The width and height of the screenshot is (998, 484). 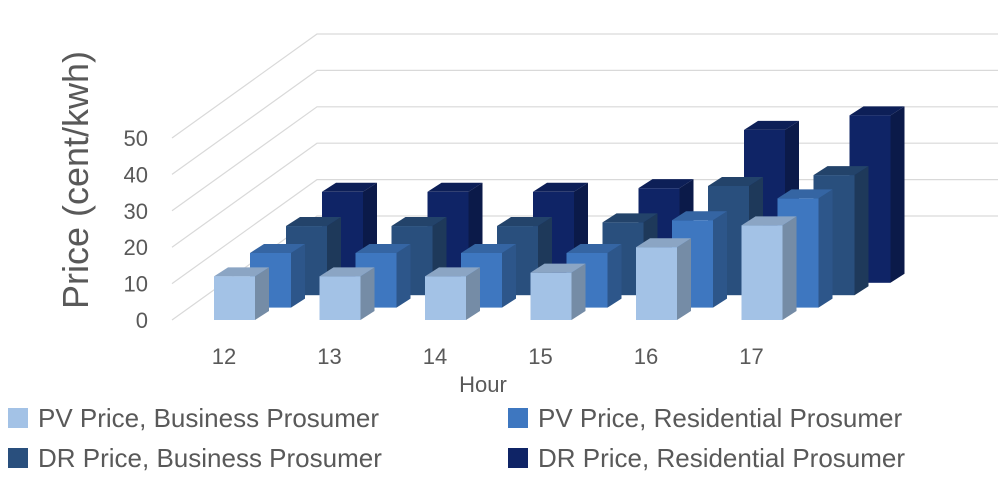 I want to click on x-tick-label: 16, so click(x=646, y=356).